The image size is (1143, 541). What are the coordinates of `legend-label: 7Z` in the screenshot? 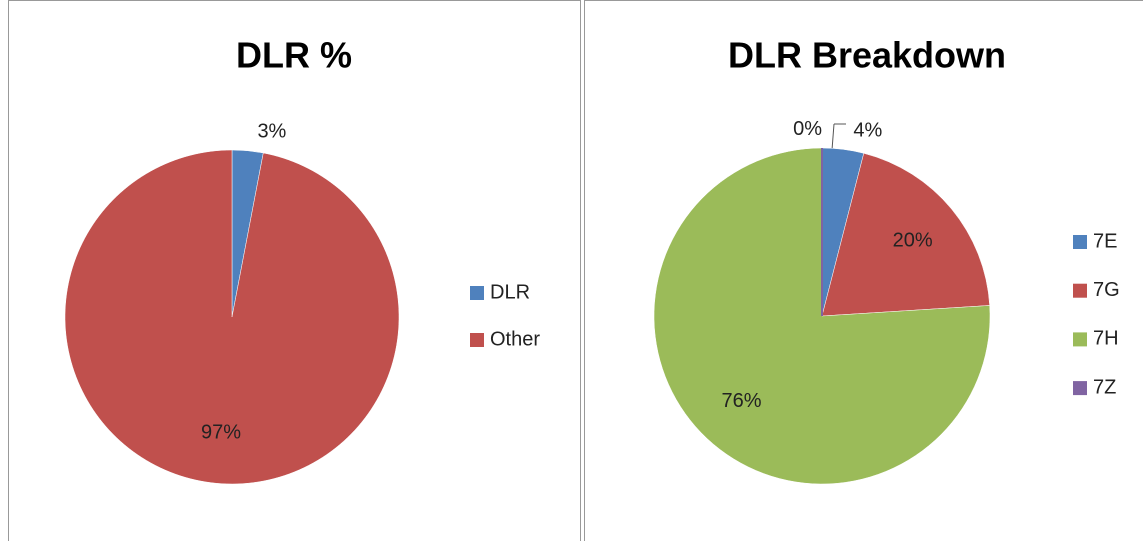 It's located at (1104, 387).